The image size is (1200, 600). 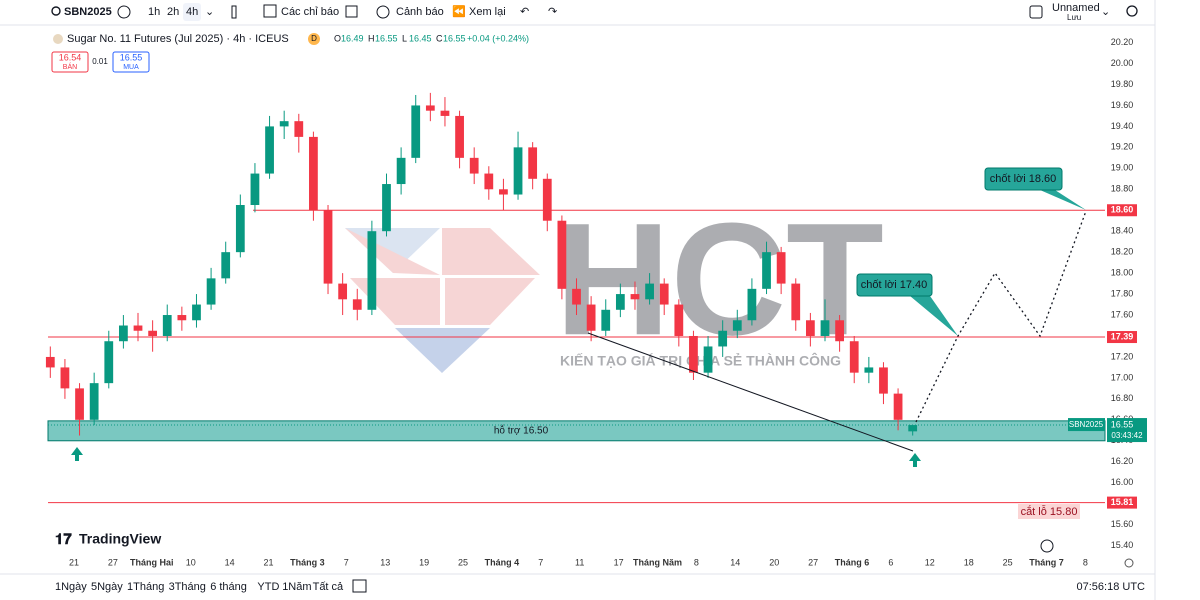 What do you see at coordinates (154, 12) in the screenshot?
I see `interval: 1h` at bounding box center [154, 12].